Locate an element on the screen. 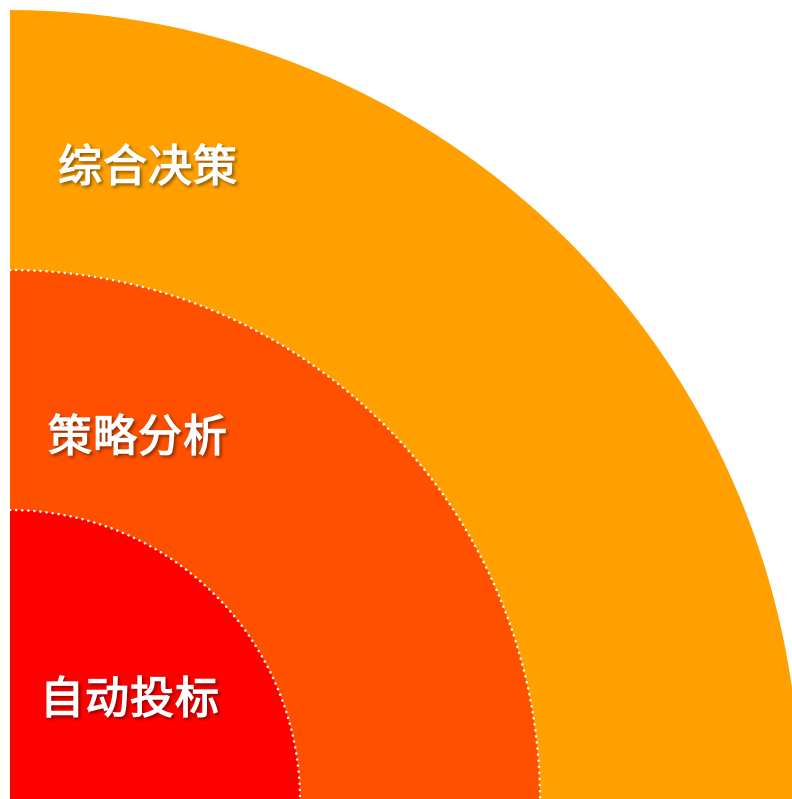 Image resolution: width=792 pixels, height=799 pixels. layer-inner-arc is located at coordinates (155, 654).